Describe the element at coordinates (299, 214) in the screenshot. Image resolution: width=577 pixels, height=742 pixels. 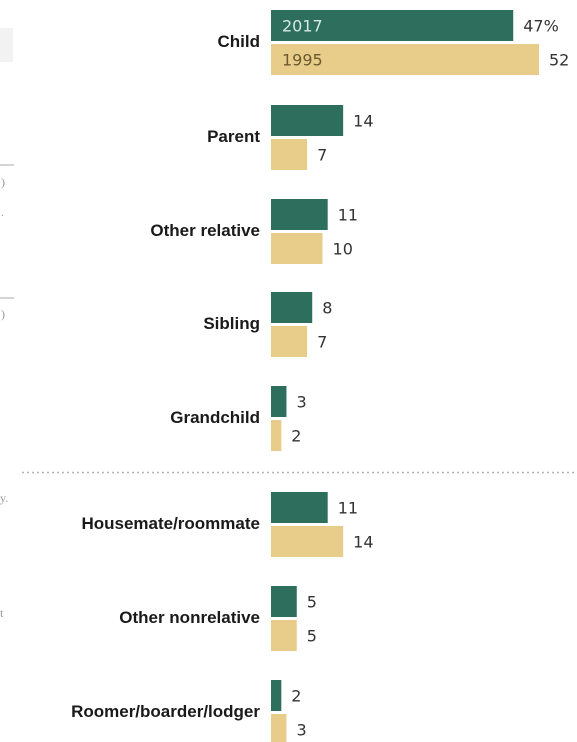
I see `bar-2017-other-relative` at that location.